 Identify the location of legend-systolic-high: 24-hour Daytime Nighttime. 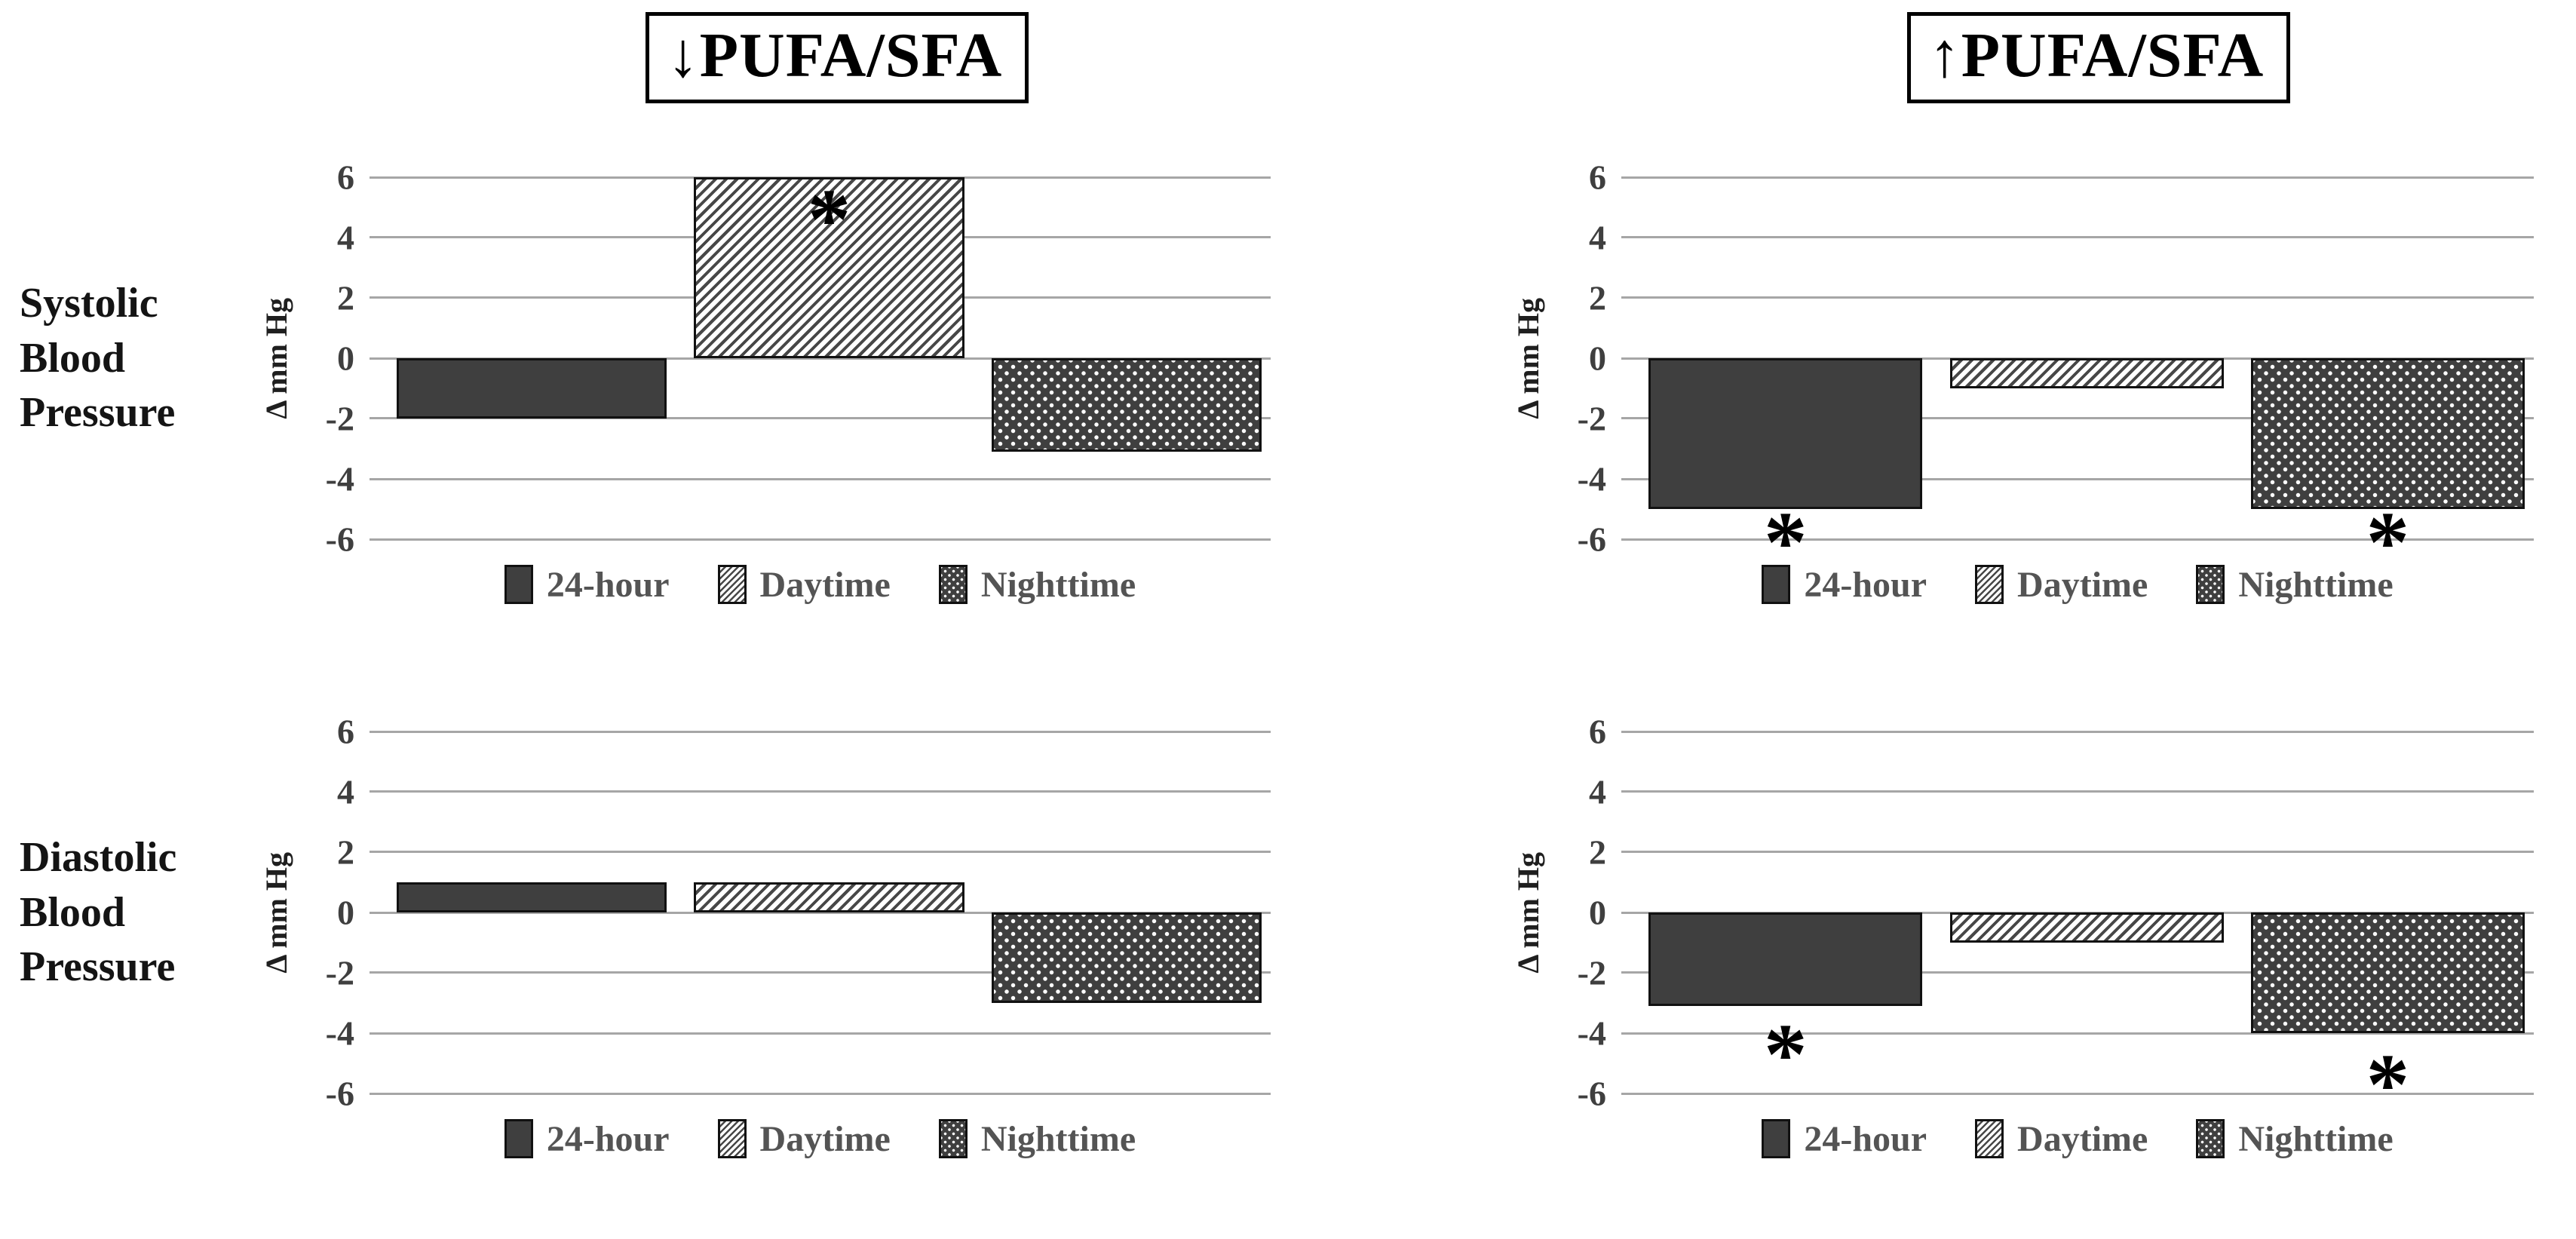
(2077, 585).